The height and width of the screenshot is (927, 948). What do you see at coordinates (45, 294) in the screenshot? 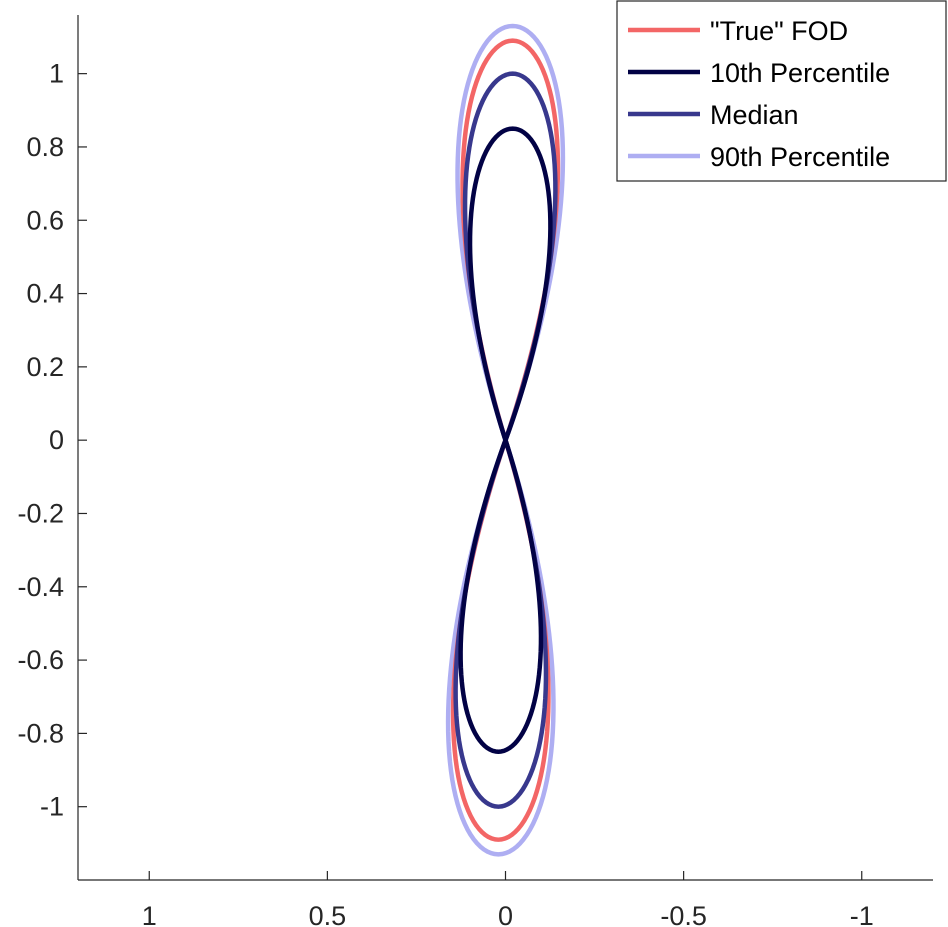
I see `y-tick-label: 0.4` at bounding box center [45, 294].